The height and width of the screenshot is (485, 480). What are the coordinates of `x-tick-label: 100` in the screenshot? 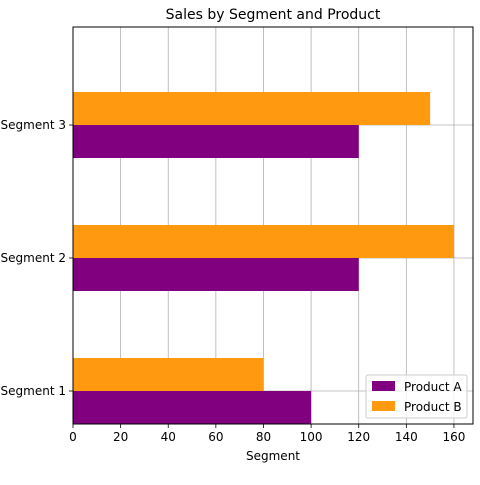 It's located at (311, 437).